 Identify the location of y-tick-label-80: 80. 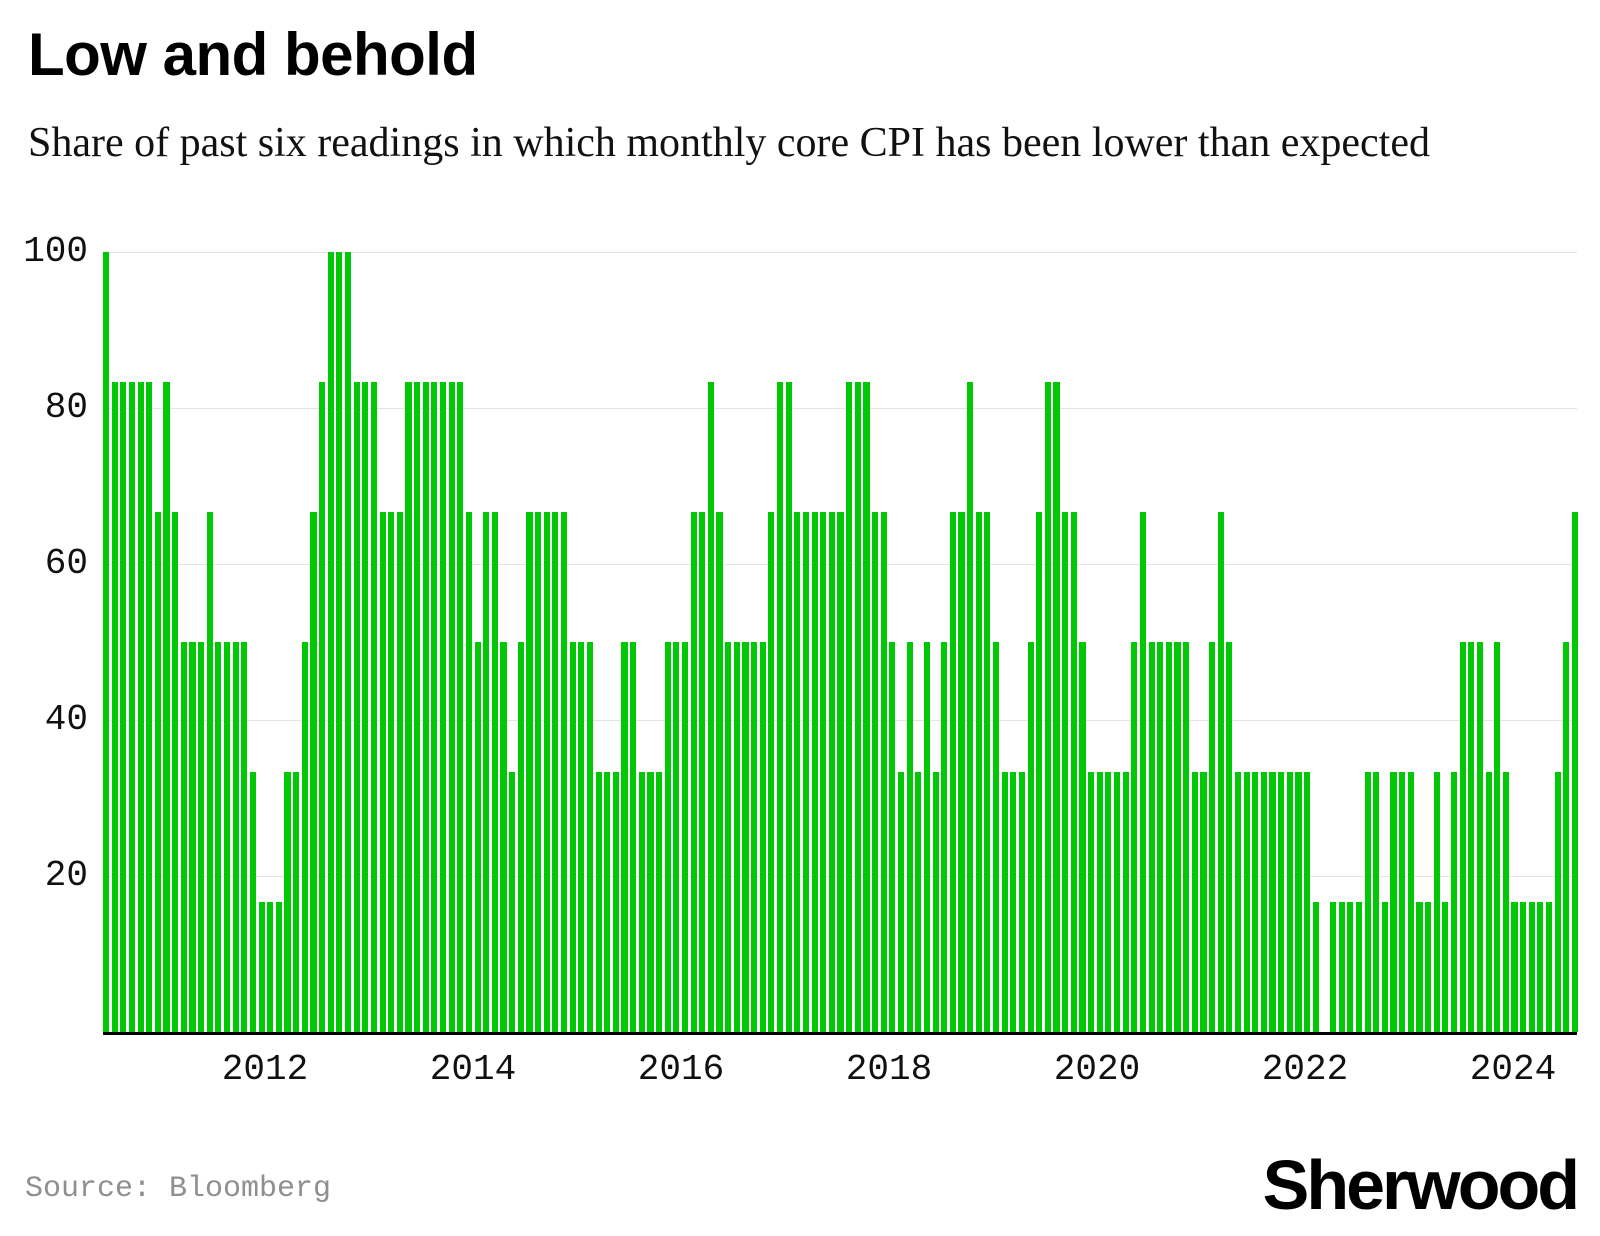
(66, 407).